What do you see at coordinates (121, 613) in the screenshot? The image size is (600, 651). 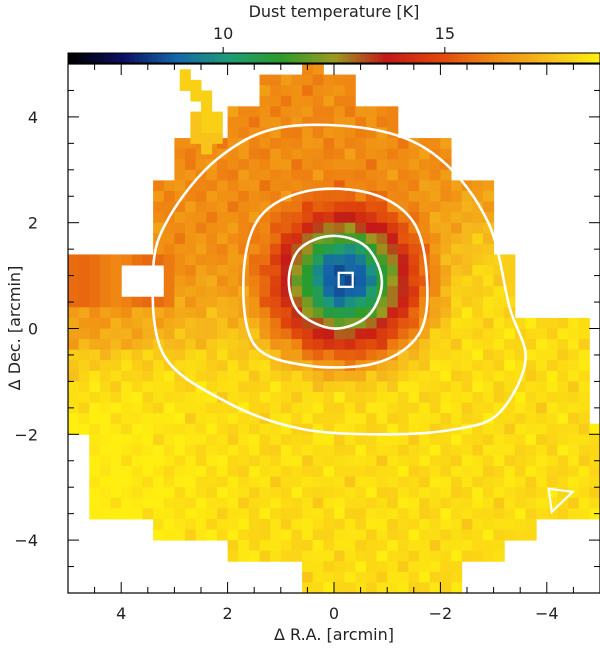 I see `x-tick-label: 4` at bounding box center [121, 613].